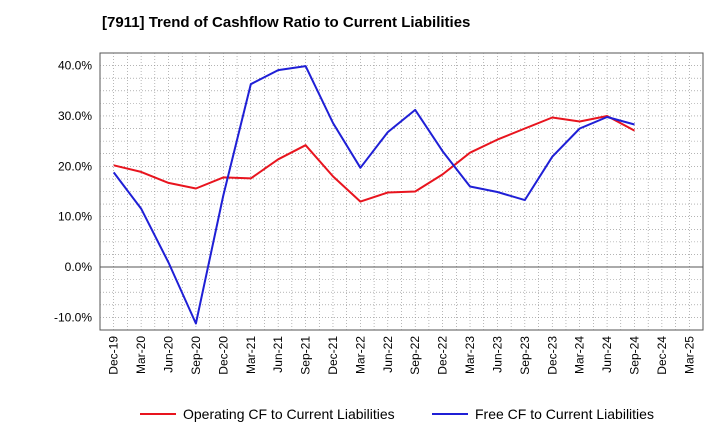 The width and height of the screenshot is (720, 440). What do you see at coordinates (443, 355) in the screenshot?
I see `x-tick-label: Dec-22` at bounding box center [443, 355].